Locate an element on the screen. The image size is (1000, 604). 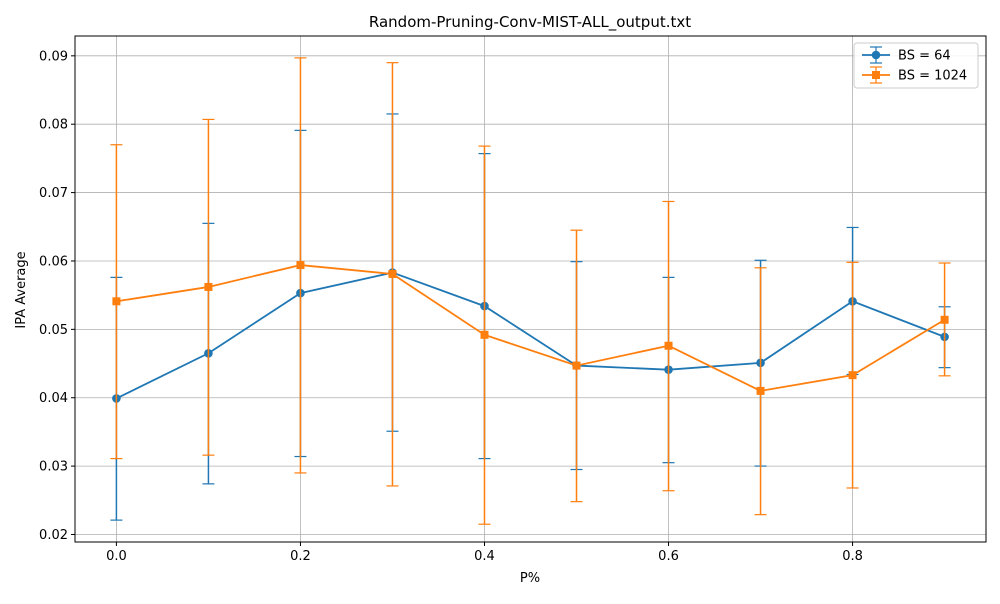
legend-label: BS = 1024 is located at coordinates (932, 76).